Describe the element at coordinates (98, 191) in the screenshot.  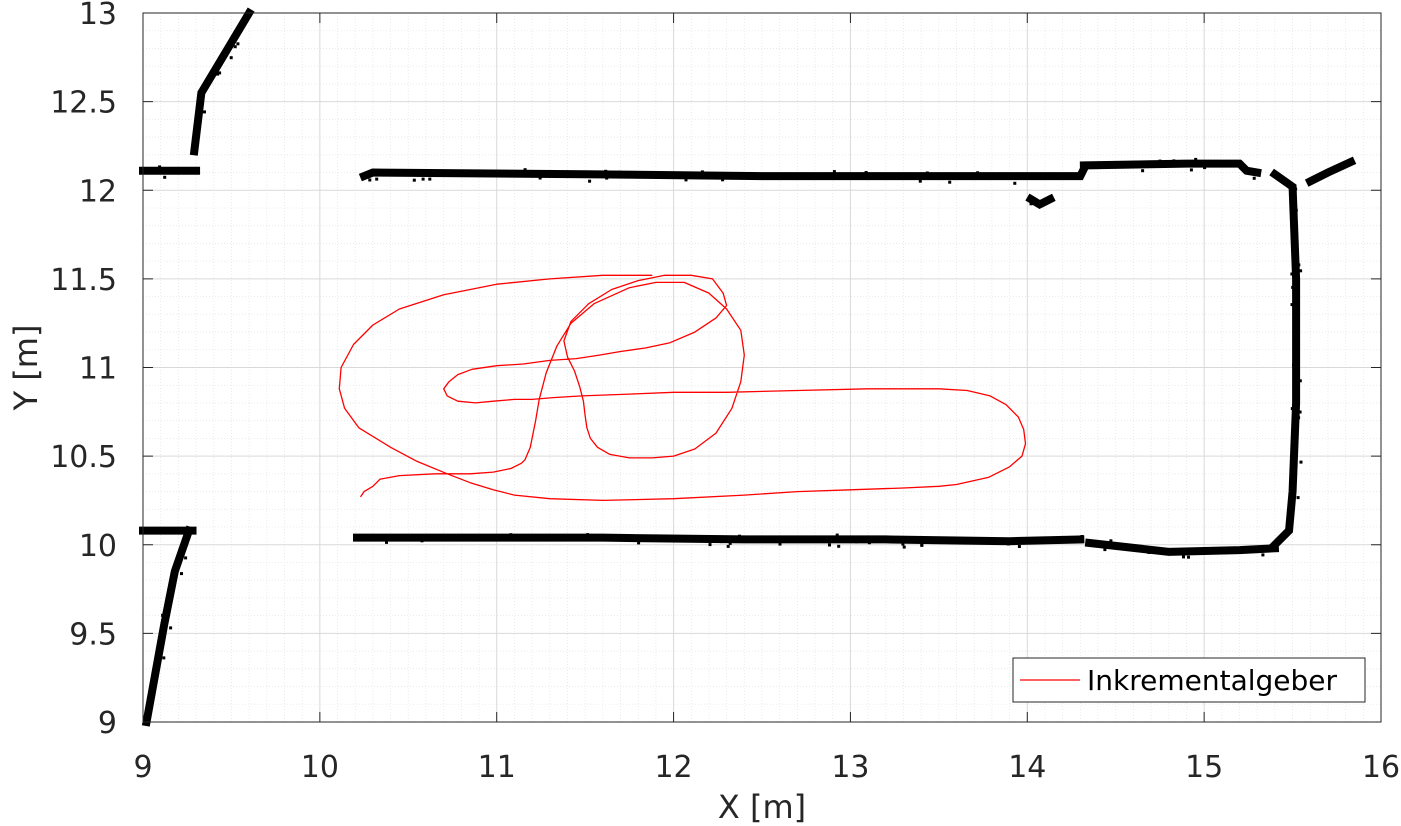
I see `y-tick-label: 12` at that location.